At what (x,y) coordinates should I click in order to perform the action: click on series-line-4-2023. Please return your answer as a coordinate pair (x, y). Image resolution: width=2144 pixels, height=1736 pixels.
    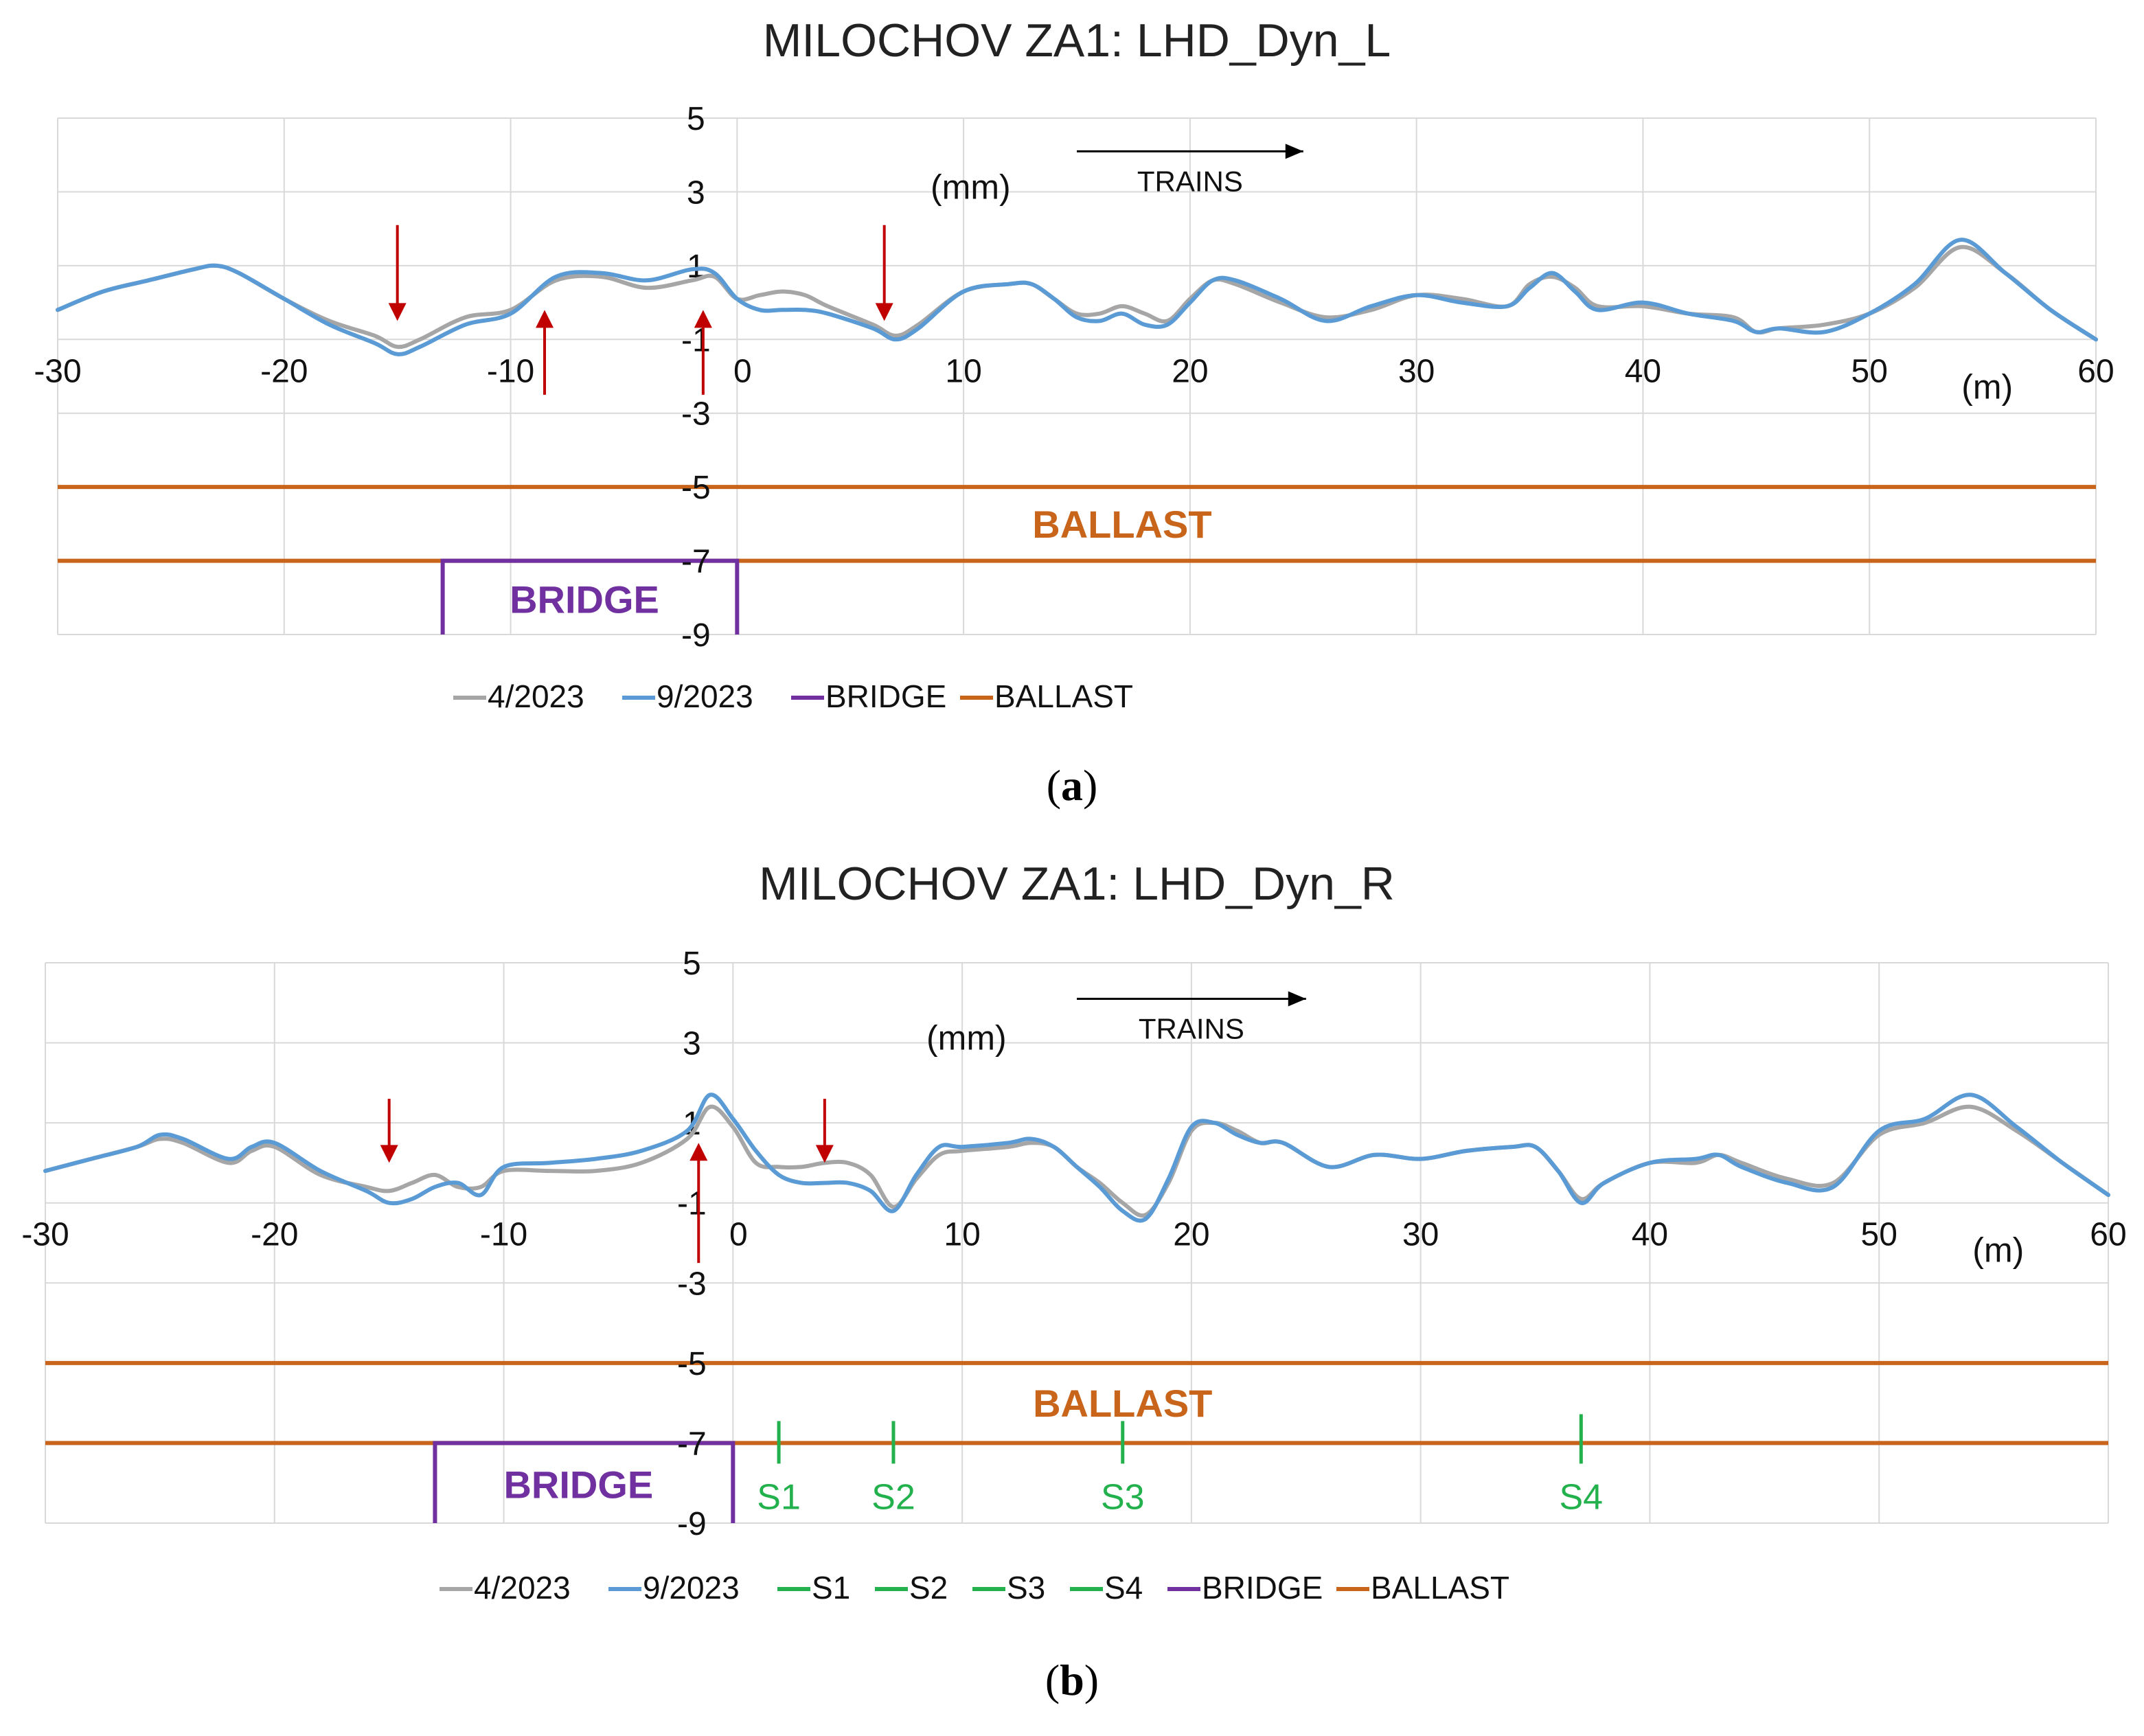
    Looking at the image, I should click on (1077, 1161).